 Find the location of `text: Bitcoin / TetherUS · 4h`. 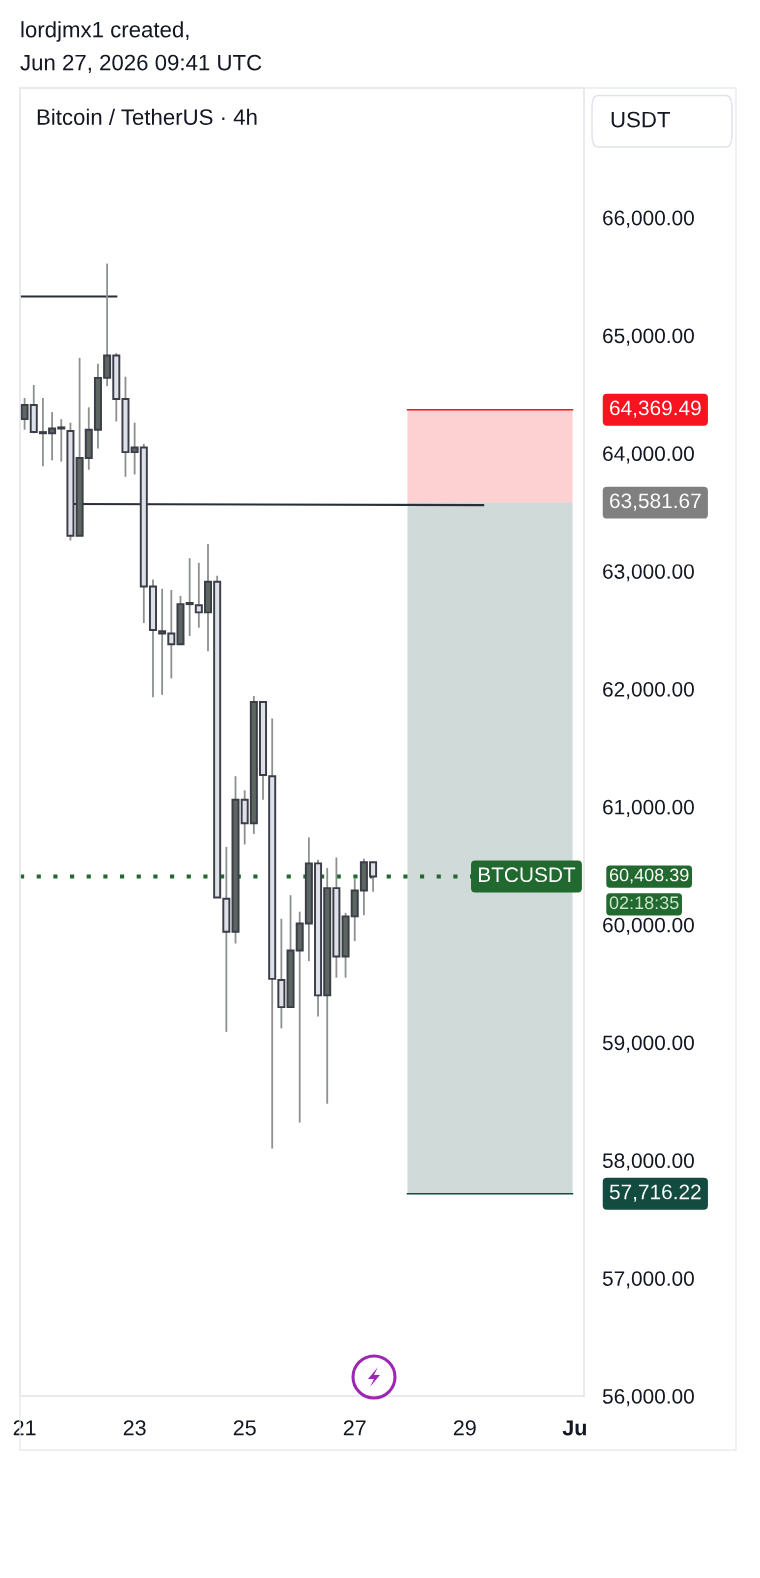

text: Bitcoin / TetherUS · 4h is located at coordinates (147, 116).